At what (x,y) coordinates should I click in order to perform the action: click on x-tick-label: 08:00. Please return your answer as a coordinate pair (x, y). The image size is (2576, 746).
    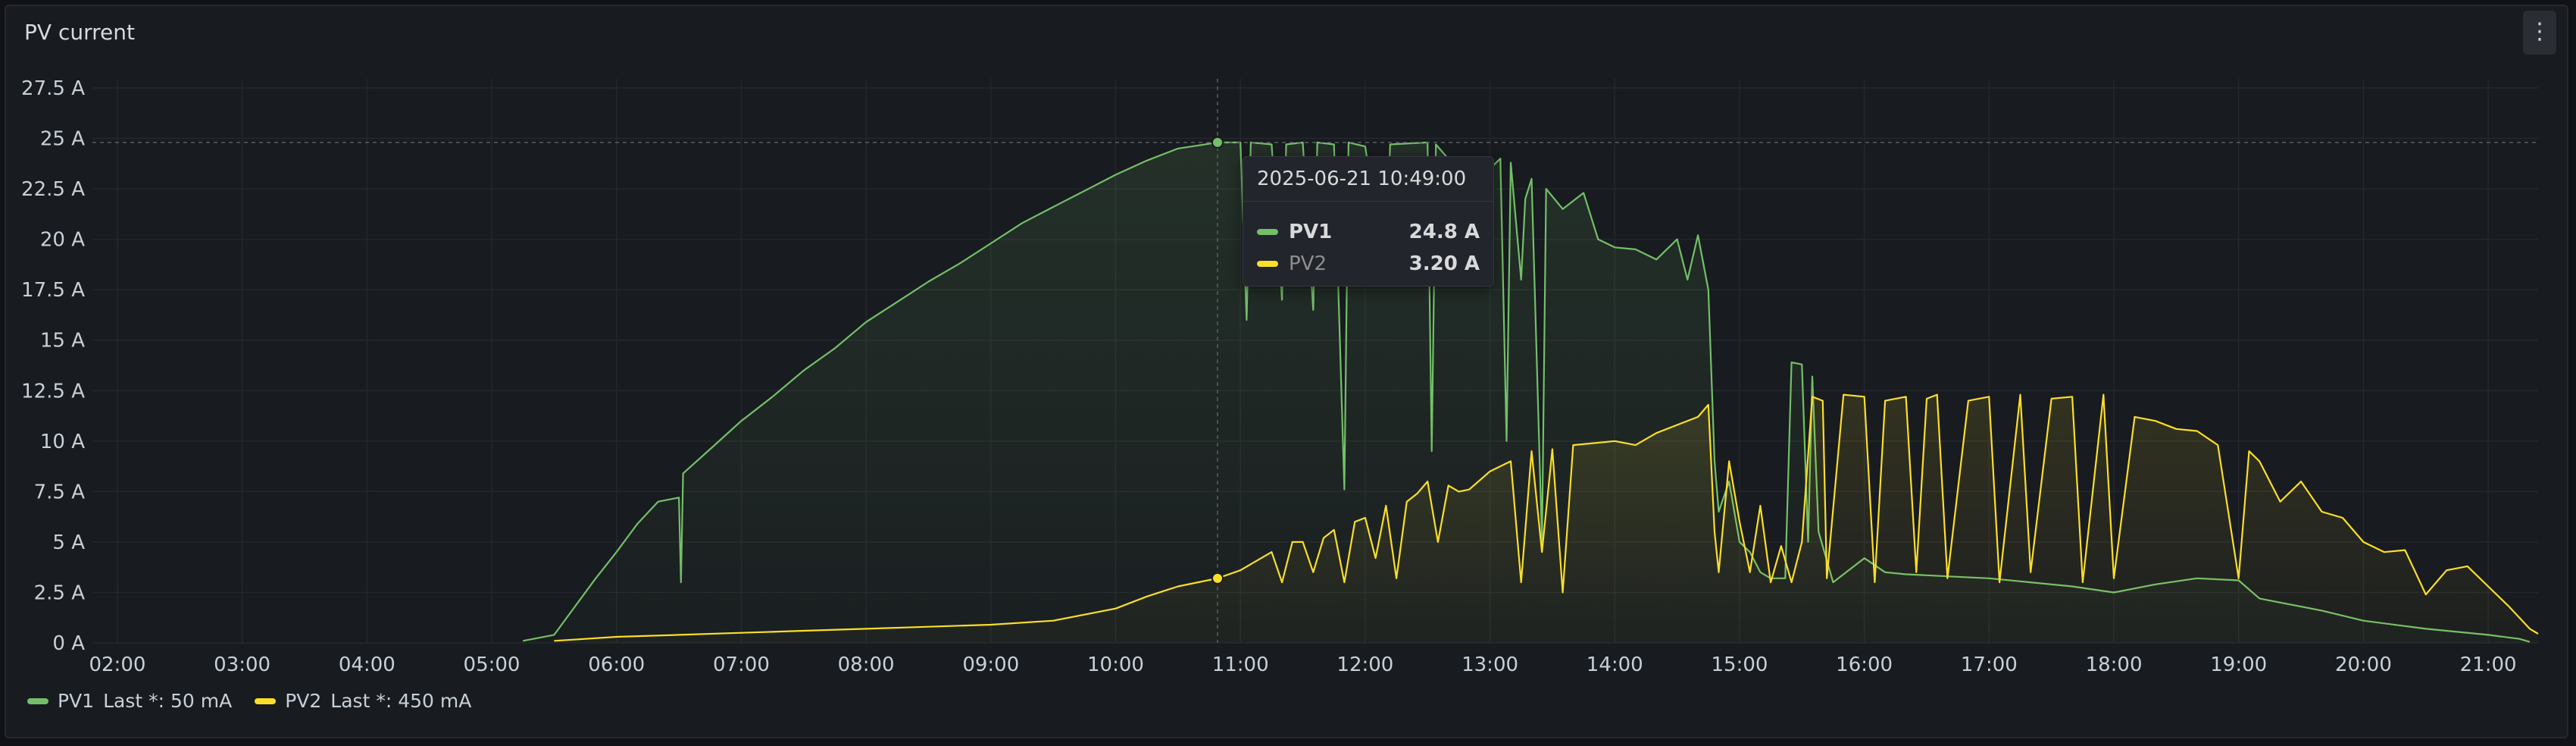
    Looking at the image, I should click on (866, 665).